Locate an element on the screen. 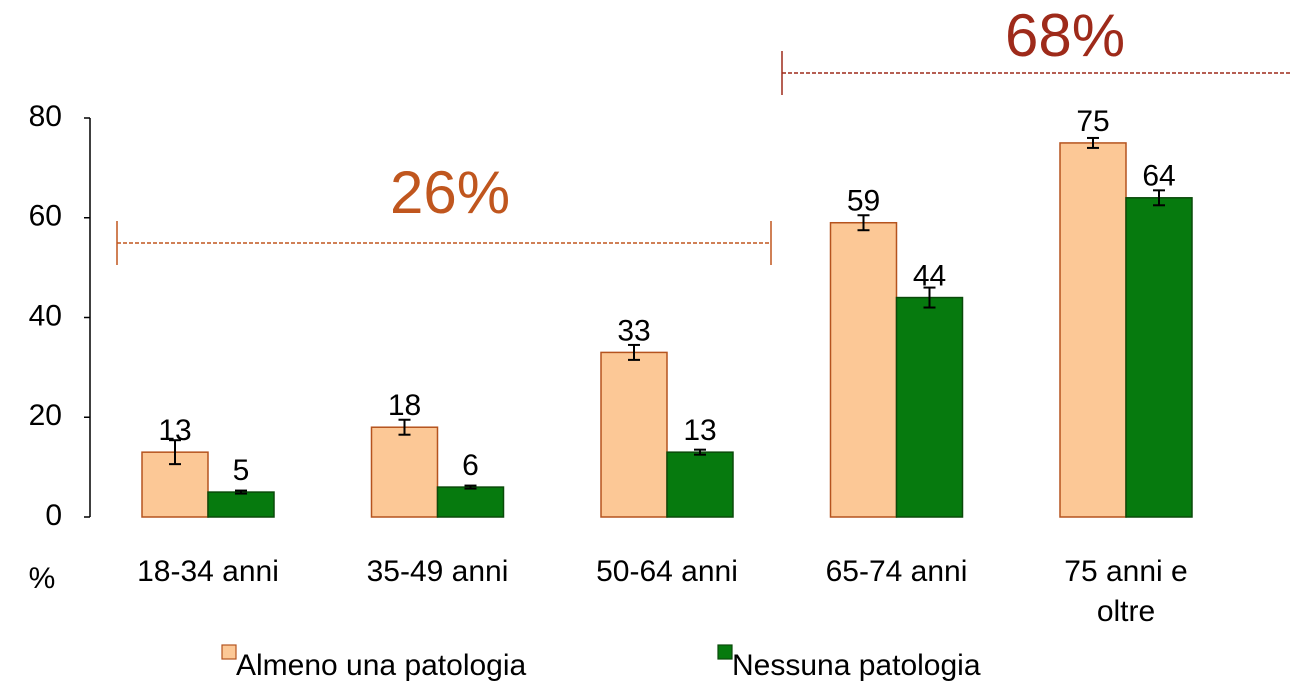 This screenshot has width=1291, height=689. y-tick-label: 60 is located at coordinates (45, 216).